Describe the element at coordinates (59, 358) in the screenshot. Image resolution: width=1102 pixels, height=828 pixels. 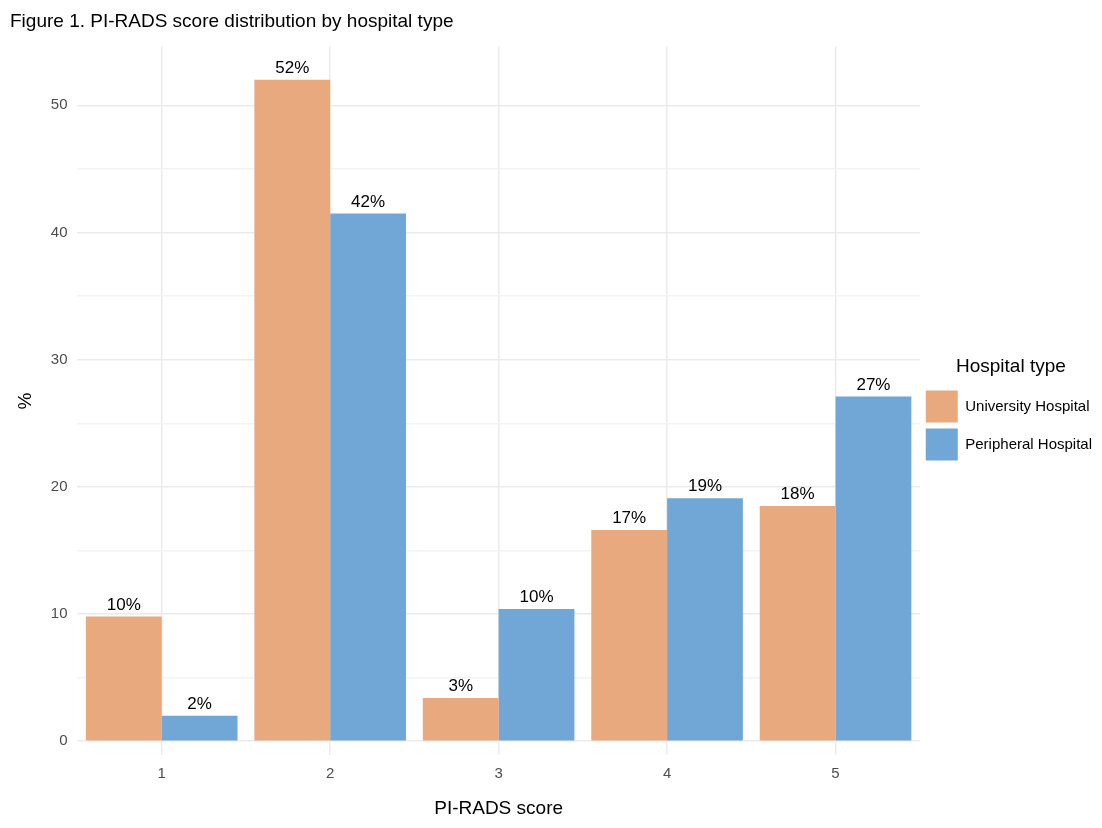
I see `y-tick-label: 30` at that location.